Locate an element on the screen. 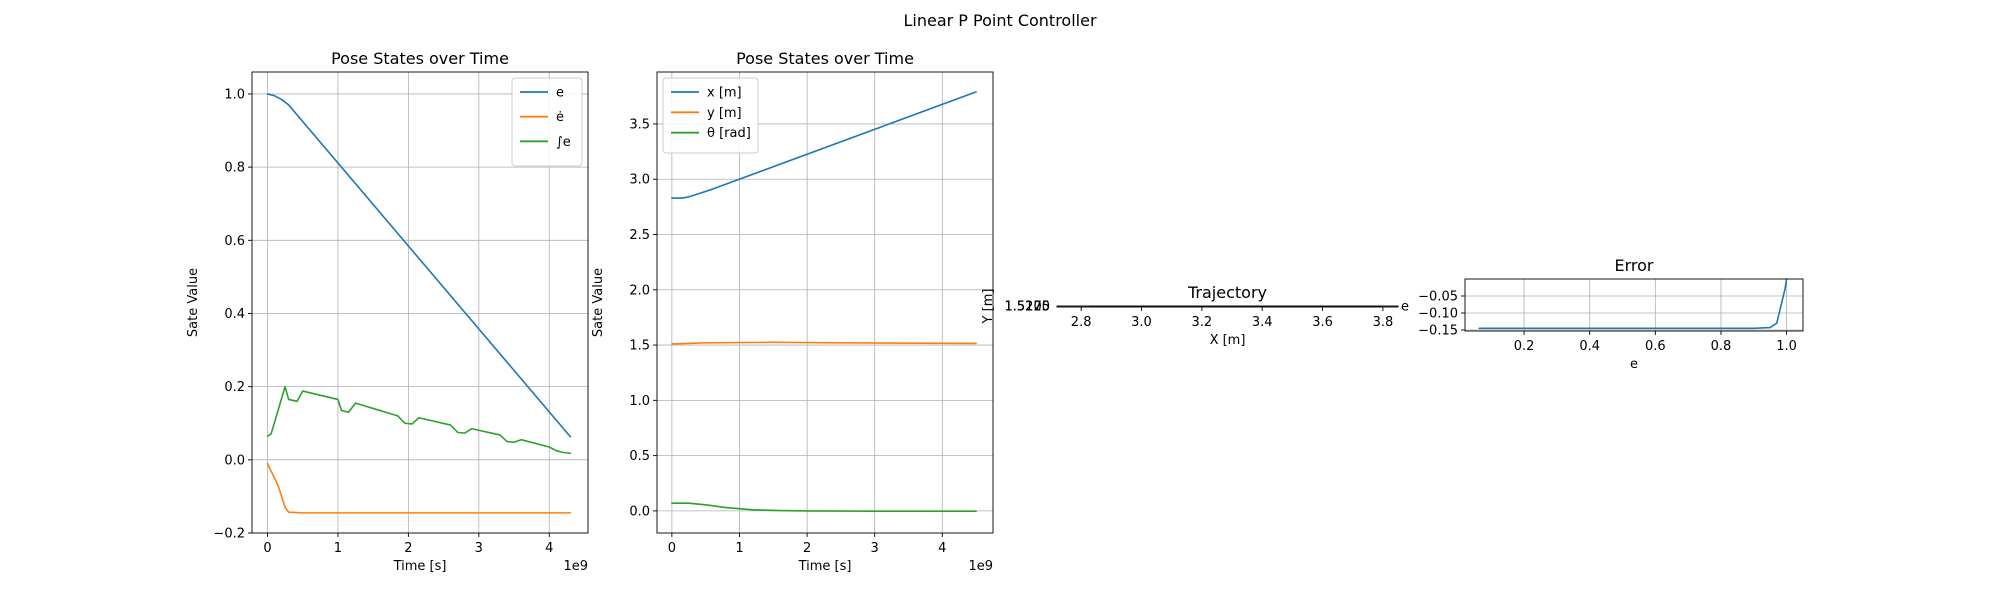 The height and width of the screenshot is (600, 2000). legend: eė ∫e is located at coordinates (547, 122).